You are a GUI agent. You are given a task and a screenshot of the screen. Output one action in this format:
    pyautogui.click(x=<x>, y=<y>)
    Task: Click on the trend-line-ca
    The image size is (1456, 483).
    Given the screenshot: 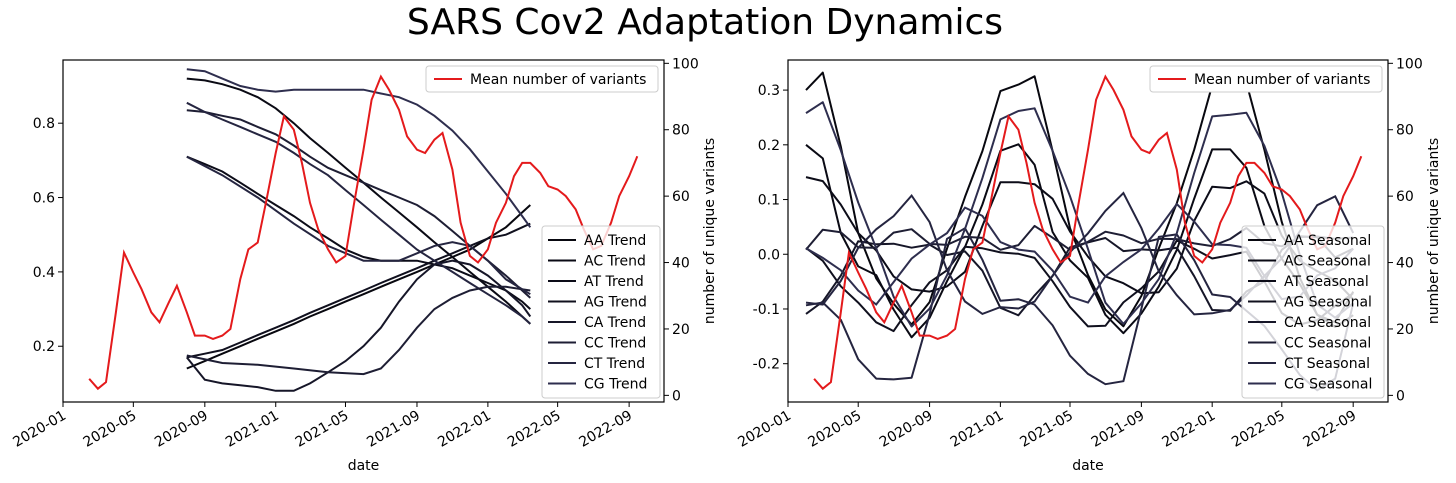 What is the action you would take?
    pyautogui.click(x=359, y=325)
    